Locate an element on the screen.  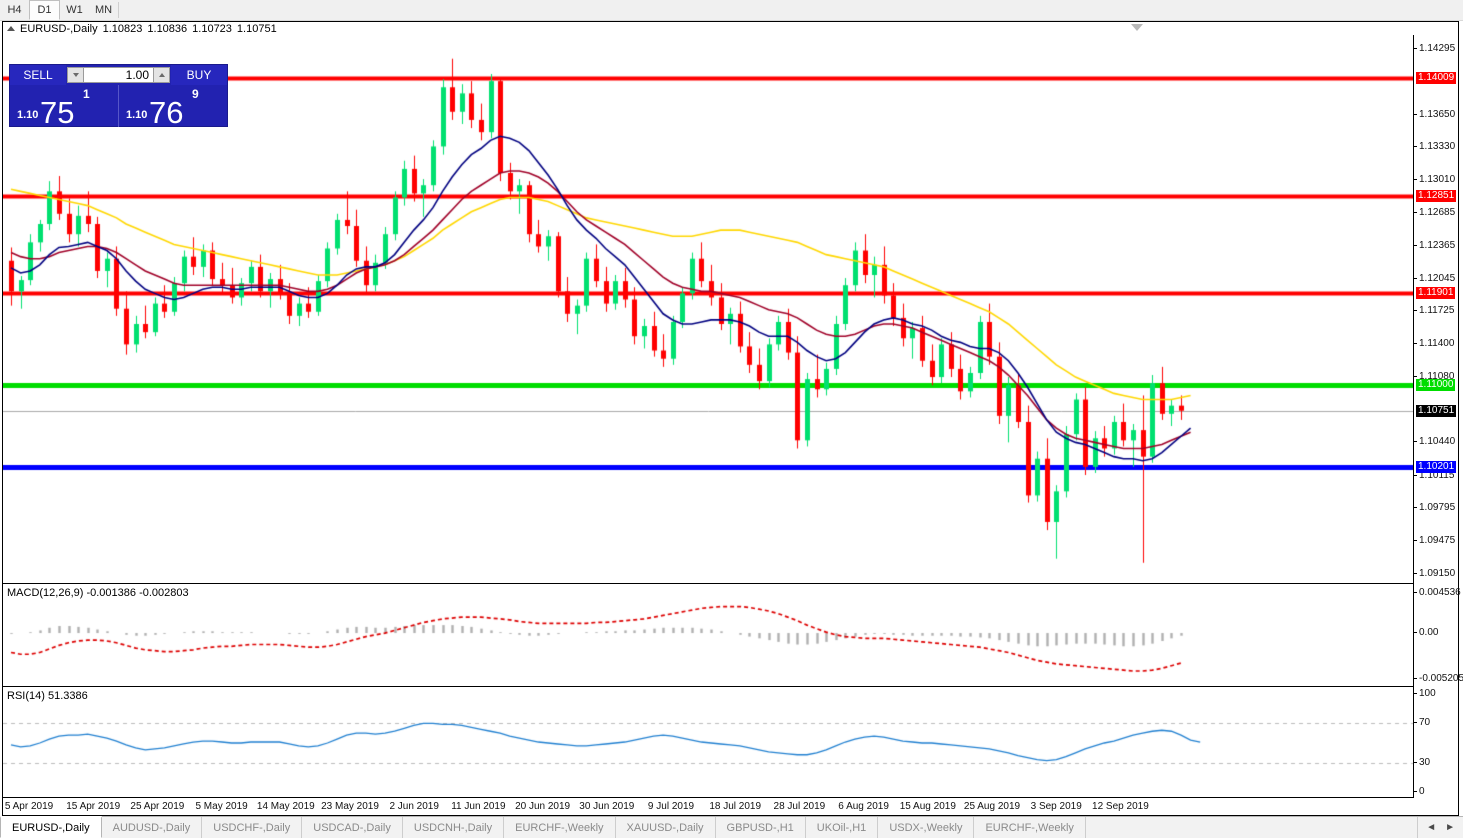
chart-tab: EURUSD-,Daily is located at coordinates (51, 827).